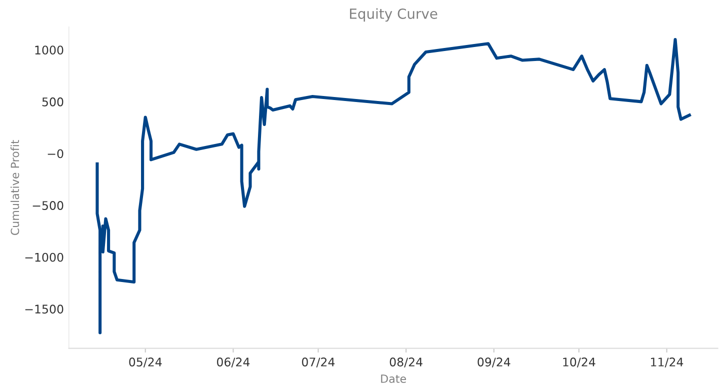 This screenshot has height=387, width=725. What do you see at coordinates (15, 188) in the screenshot?
I see `y-axis-title: Cumulative Profit` at bounding box center [15, 188].